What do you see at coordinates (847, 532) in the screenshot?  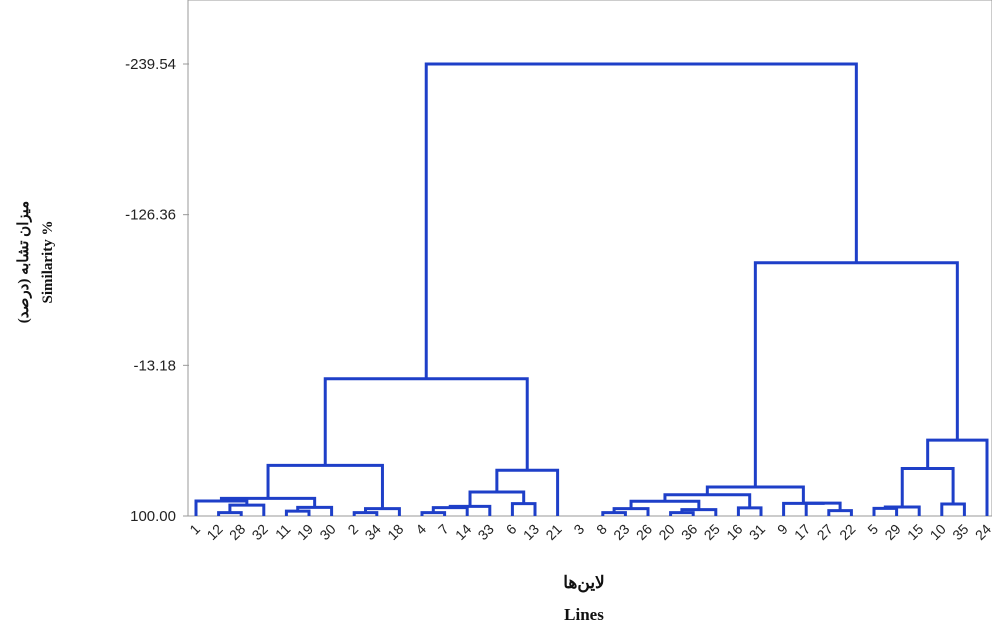 I see `leaf-label-22: 22` at bounding box center [847, 532].